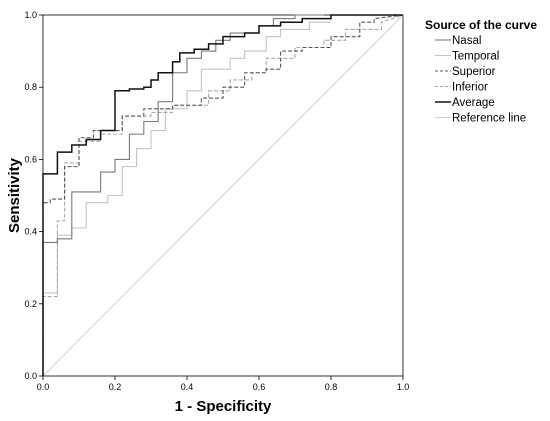 This screenshot has height=421, width=550. What do you see at coordinates (466, 41) in the screenshot?
I see `legend-label-nasal: Nasal` at bounding box center [466, 41].